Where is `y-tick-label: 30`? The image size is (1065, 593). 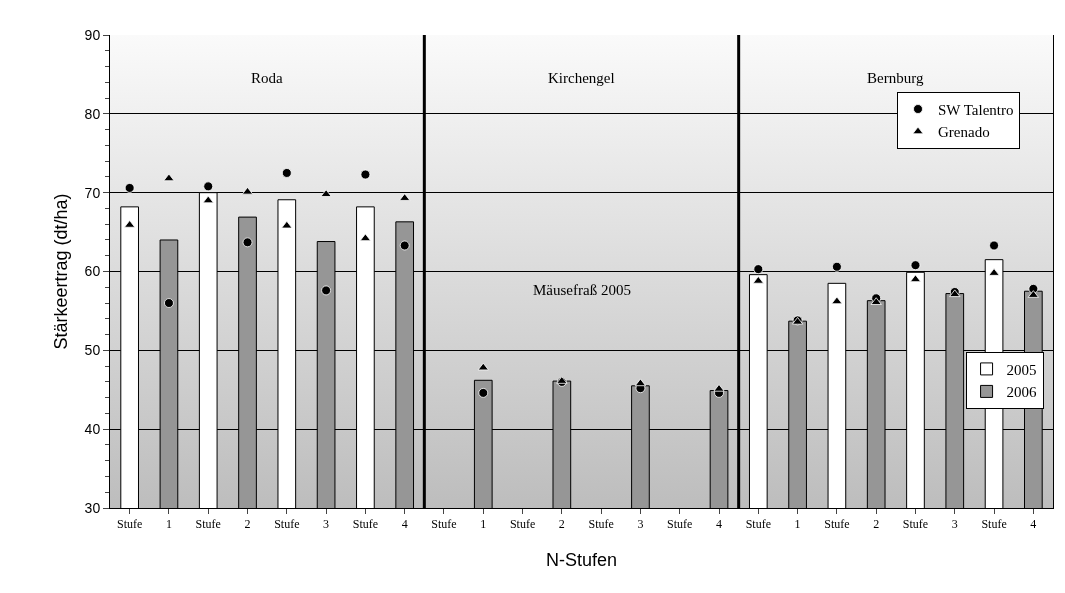 y-tick-label: 30 is located at coordinates (92, 507).